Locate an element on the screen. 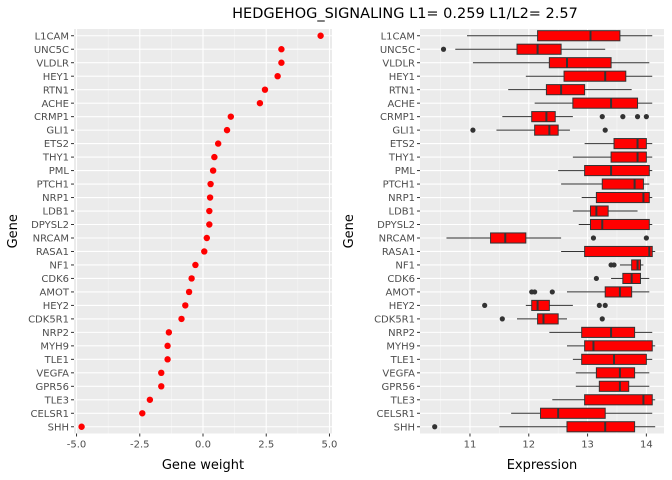 The image size is (672, 480). gene-label: NRP2 is located at coordinates (401, 333).